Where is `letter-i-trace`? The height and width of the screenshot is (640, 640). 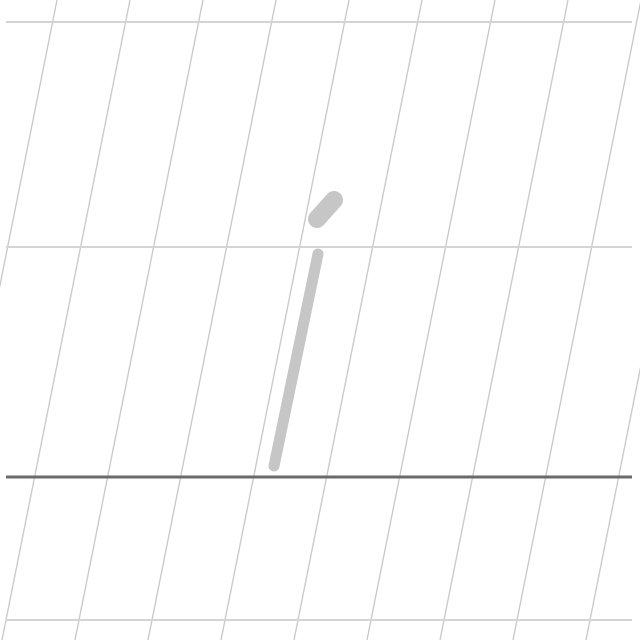
letter-i-trace is located at coordinates (305, 331).